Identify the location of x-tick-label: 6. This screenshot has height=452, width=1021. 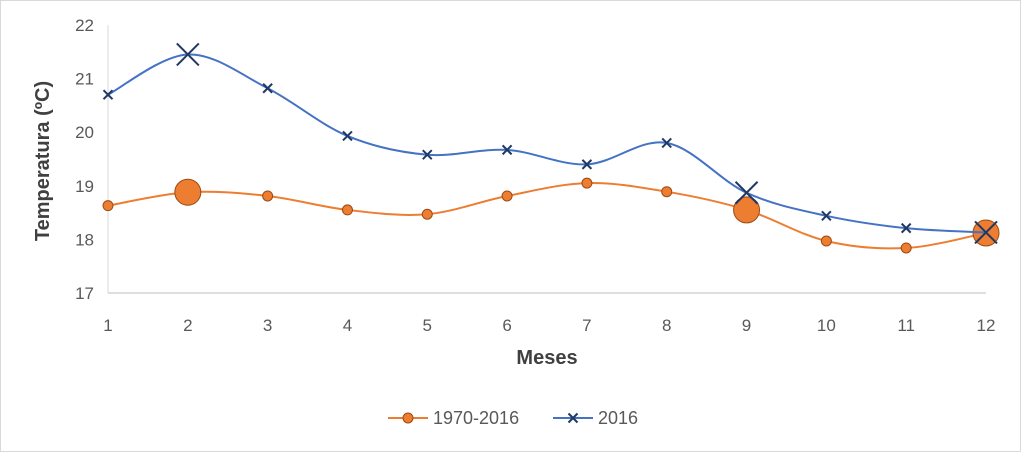
(506, 325).